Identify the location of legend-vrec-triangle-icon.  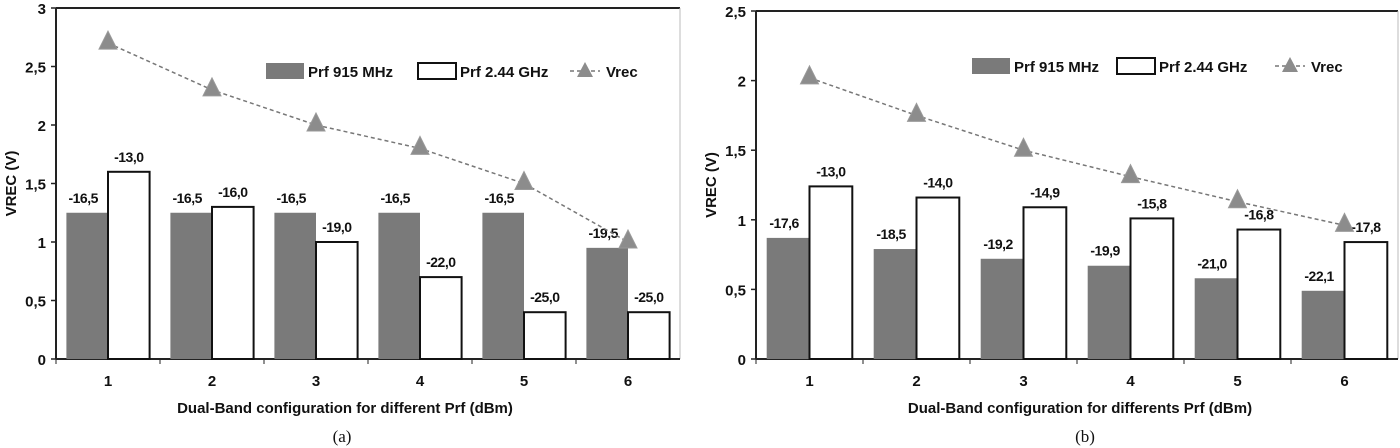
(585, 69).